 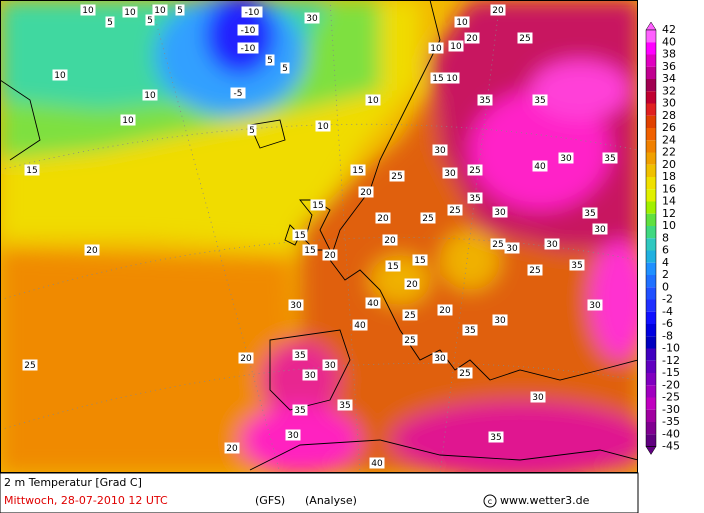 What do you see at coordinates (667, 323) in the screenshot?
I see `legend-label: -6` at bounding box center [667, 323].